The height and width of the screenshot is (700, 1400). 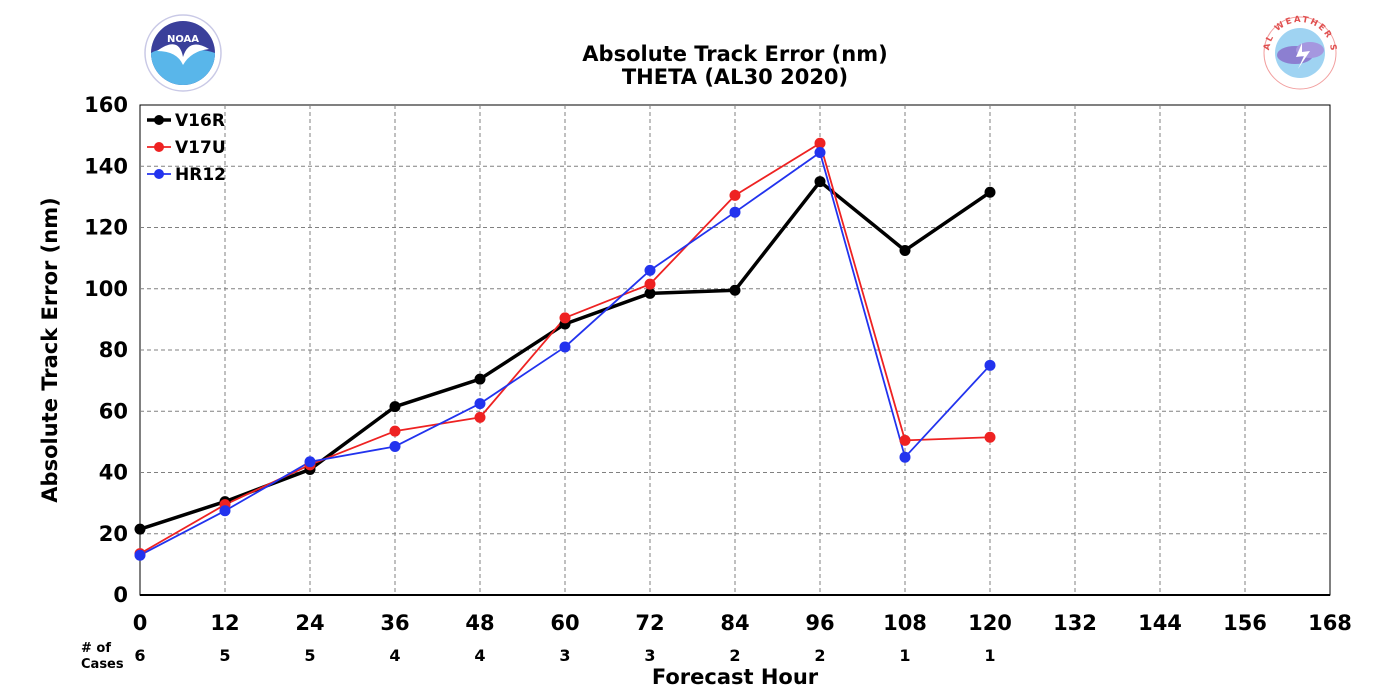 What do you see at coordinates (1160, 623) in the screenshot?
I see `x-tick-label: 144` at bounding box center [1160, 623].